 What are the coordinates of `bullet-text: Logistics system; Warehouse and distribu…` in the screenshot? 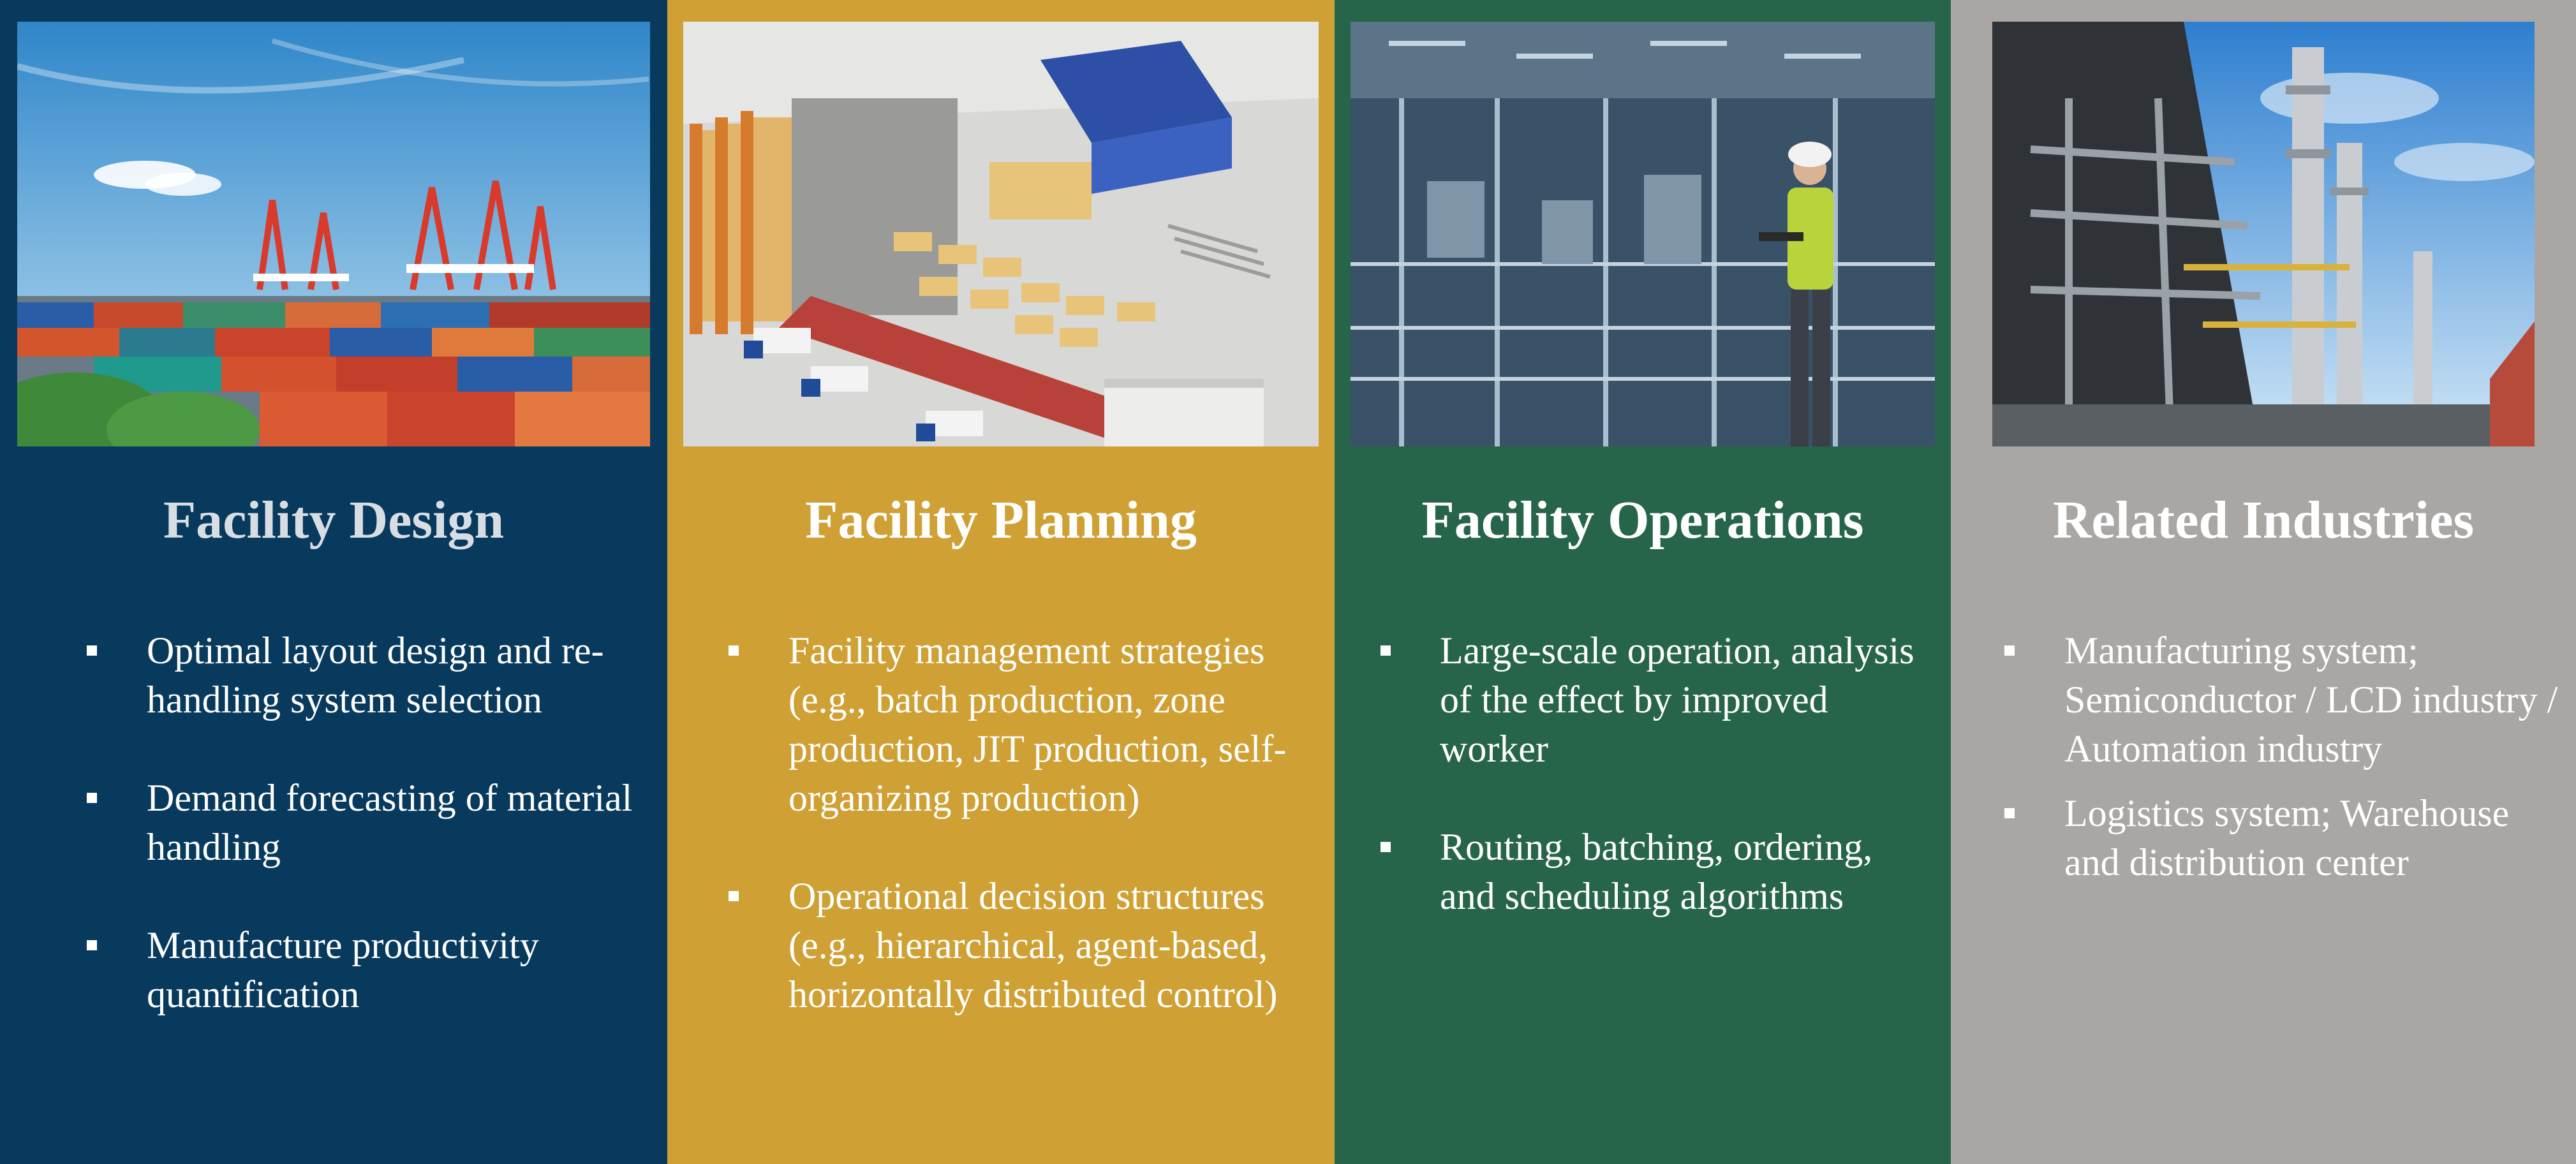 It's located at (2287, 838).